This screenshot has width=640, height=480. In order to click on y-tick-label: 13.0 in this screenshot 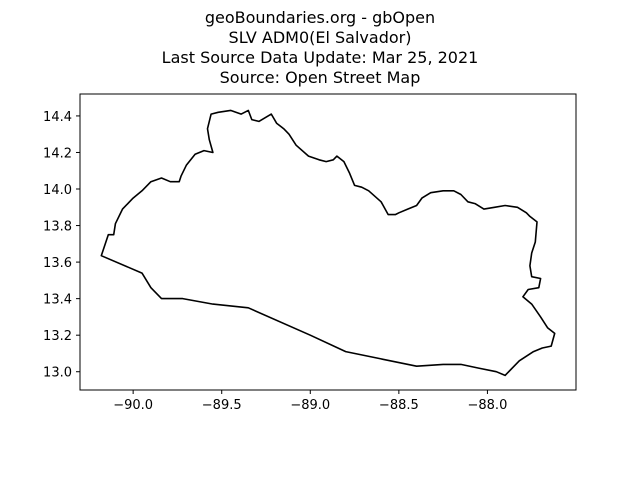, I will do `click(57, 373)`.